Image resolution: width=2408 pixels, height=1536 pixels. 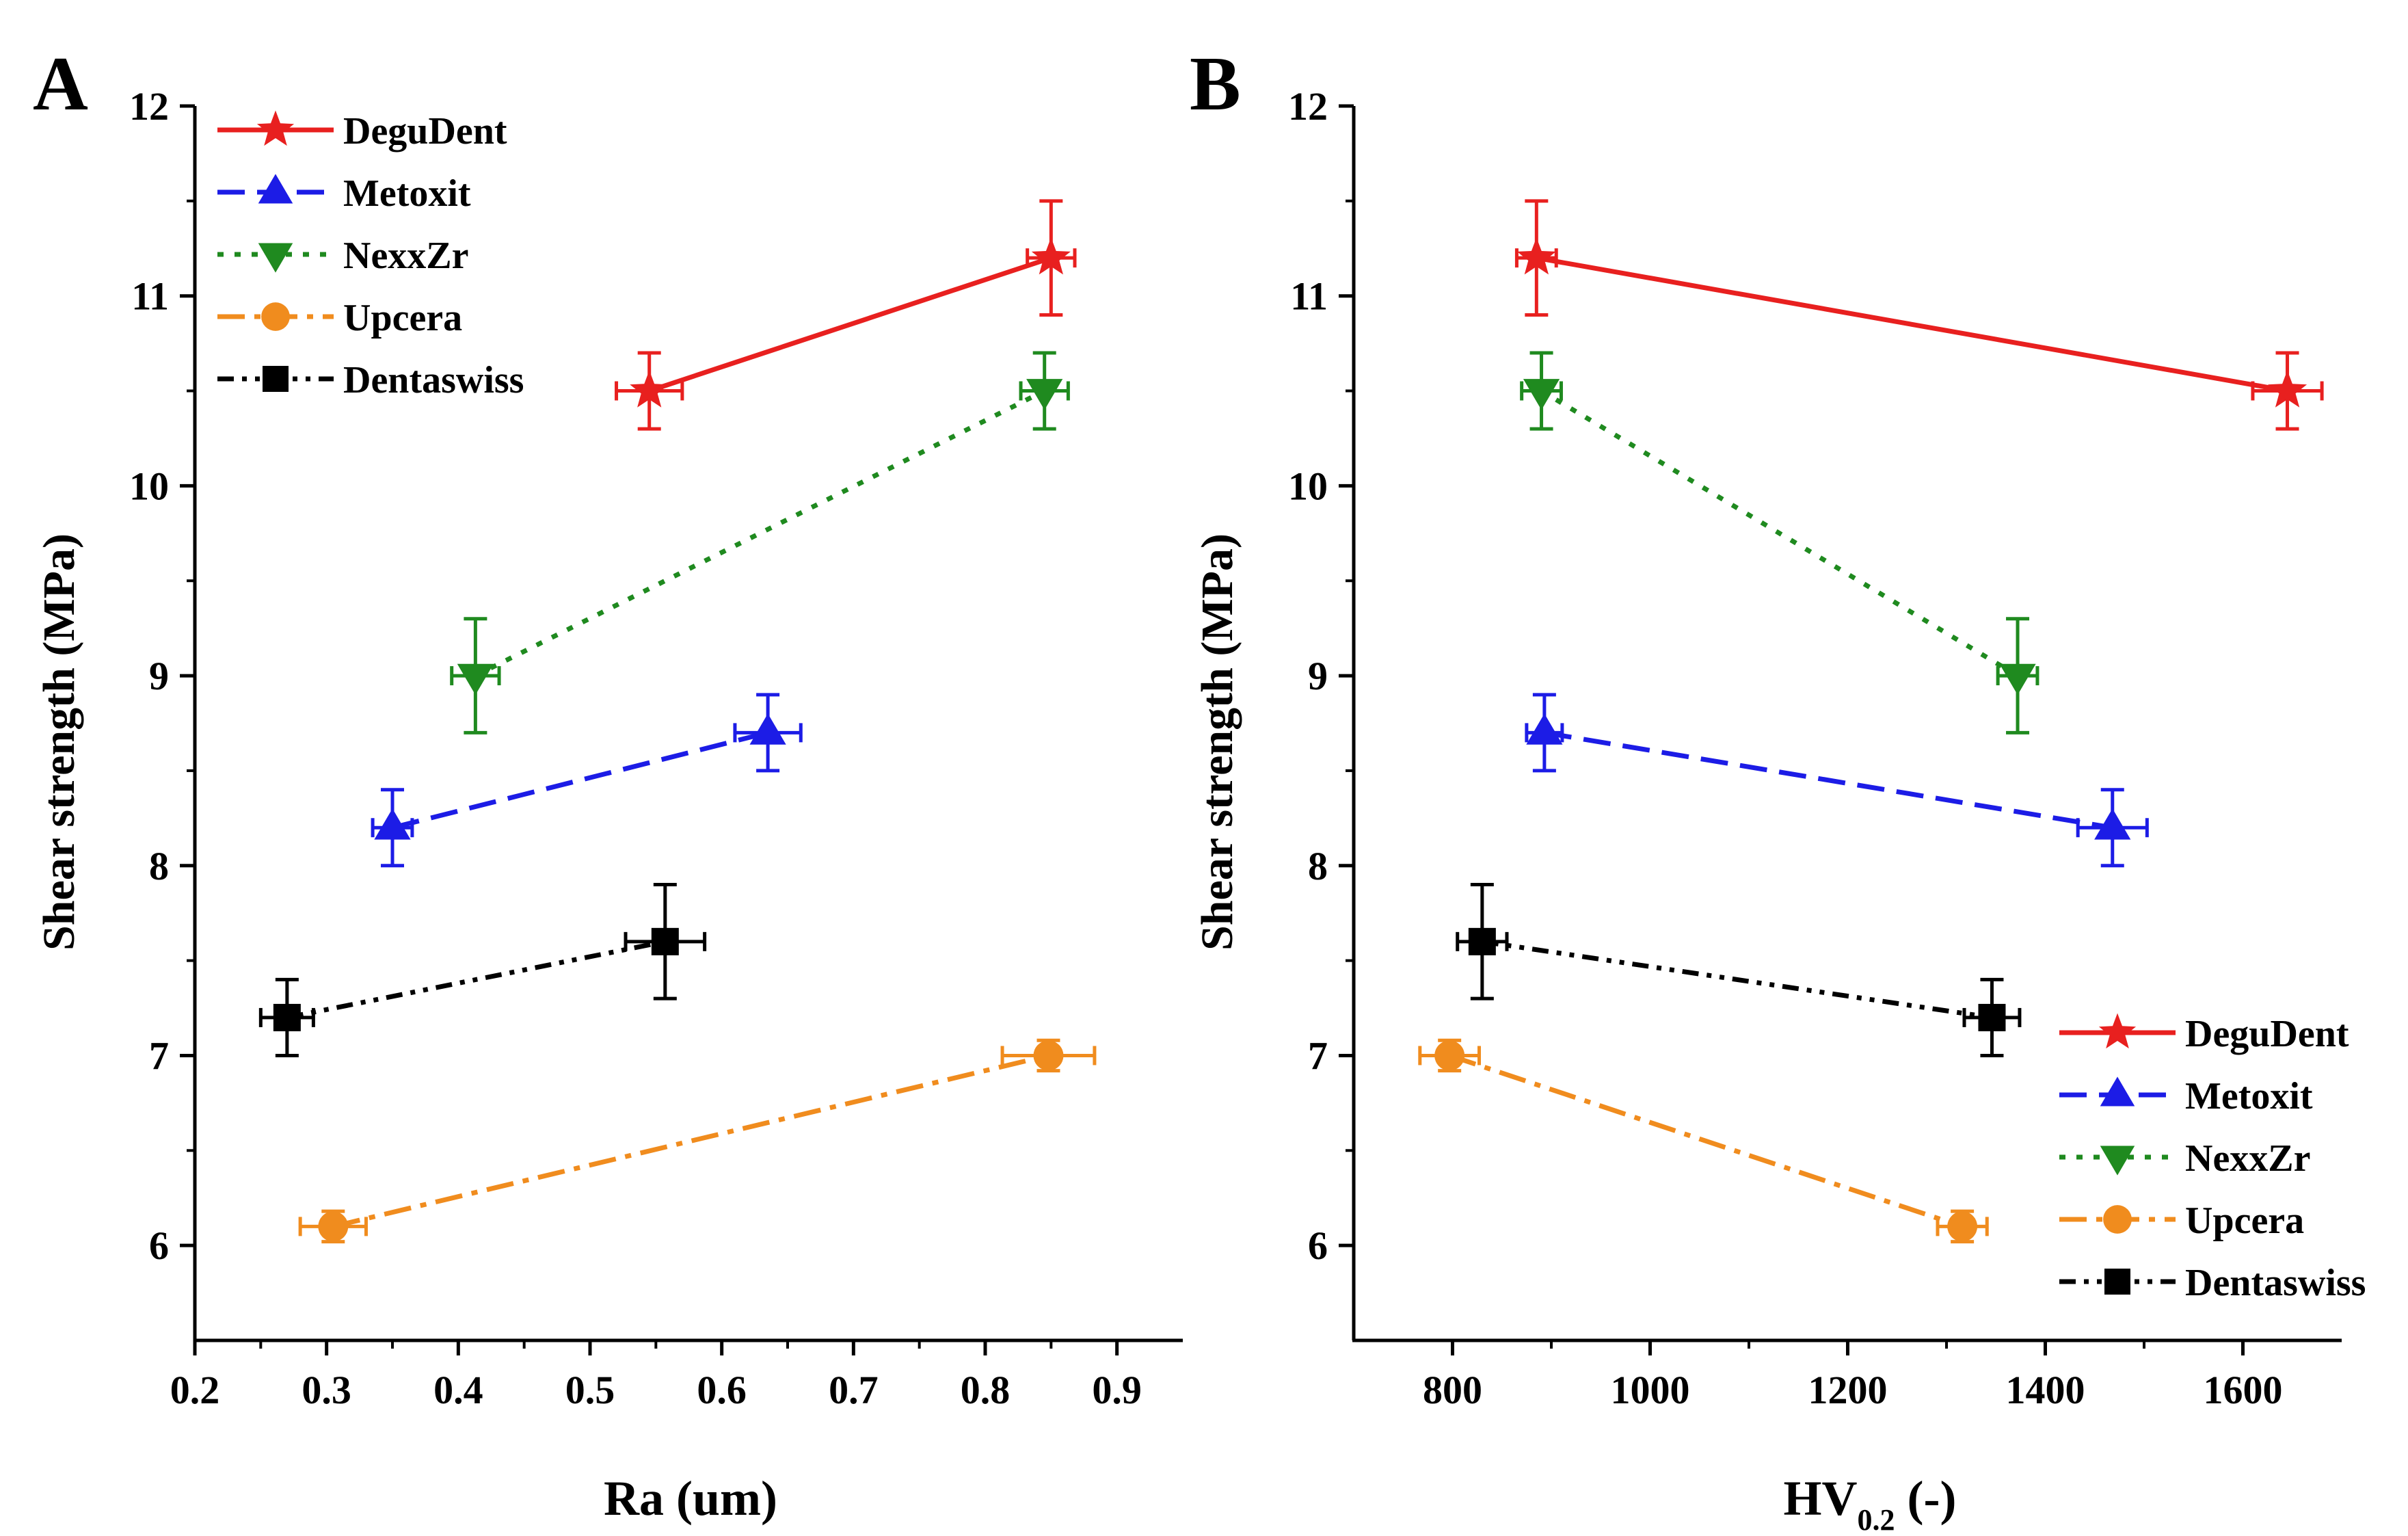 What do you see at coordinates (2244, 1221) in the screenshot?
I see `legend-label-upcera-b: Upcera` at bounding box center [2244, 1221].